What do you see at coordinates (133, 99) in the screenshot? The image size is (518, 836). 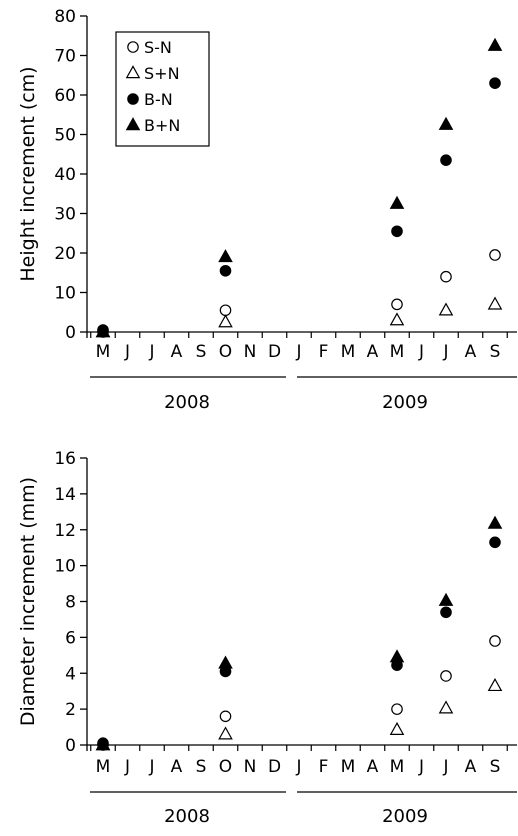 I see `legend-marker-B-N` at bounding box center [133, 99].